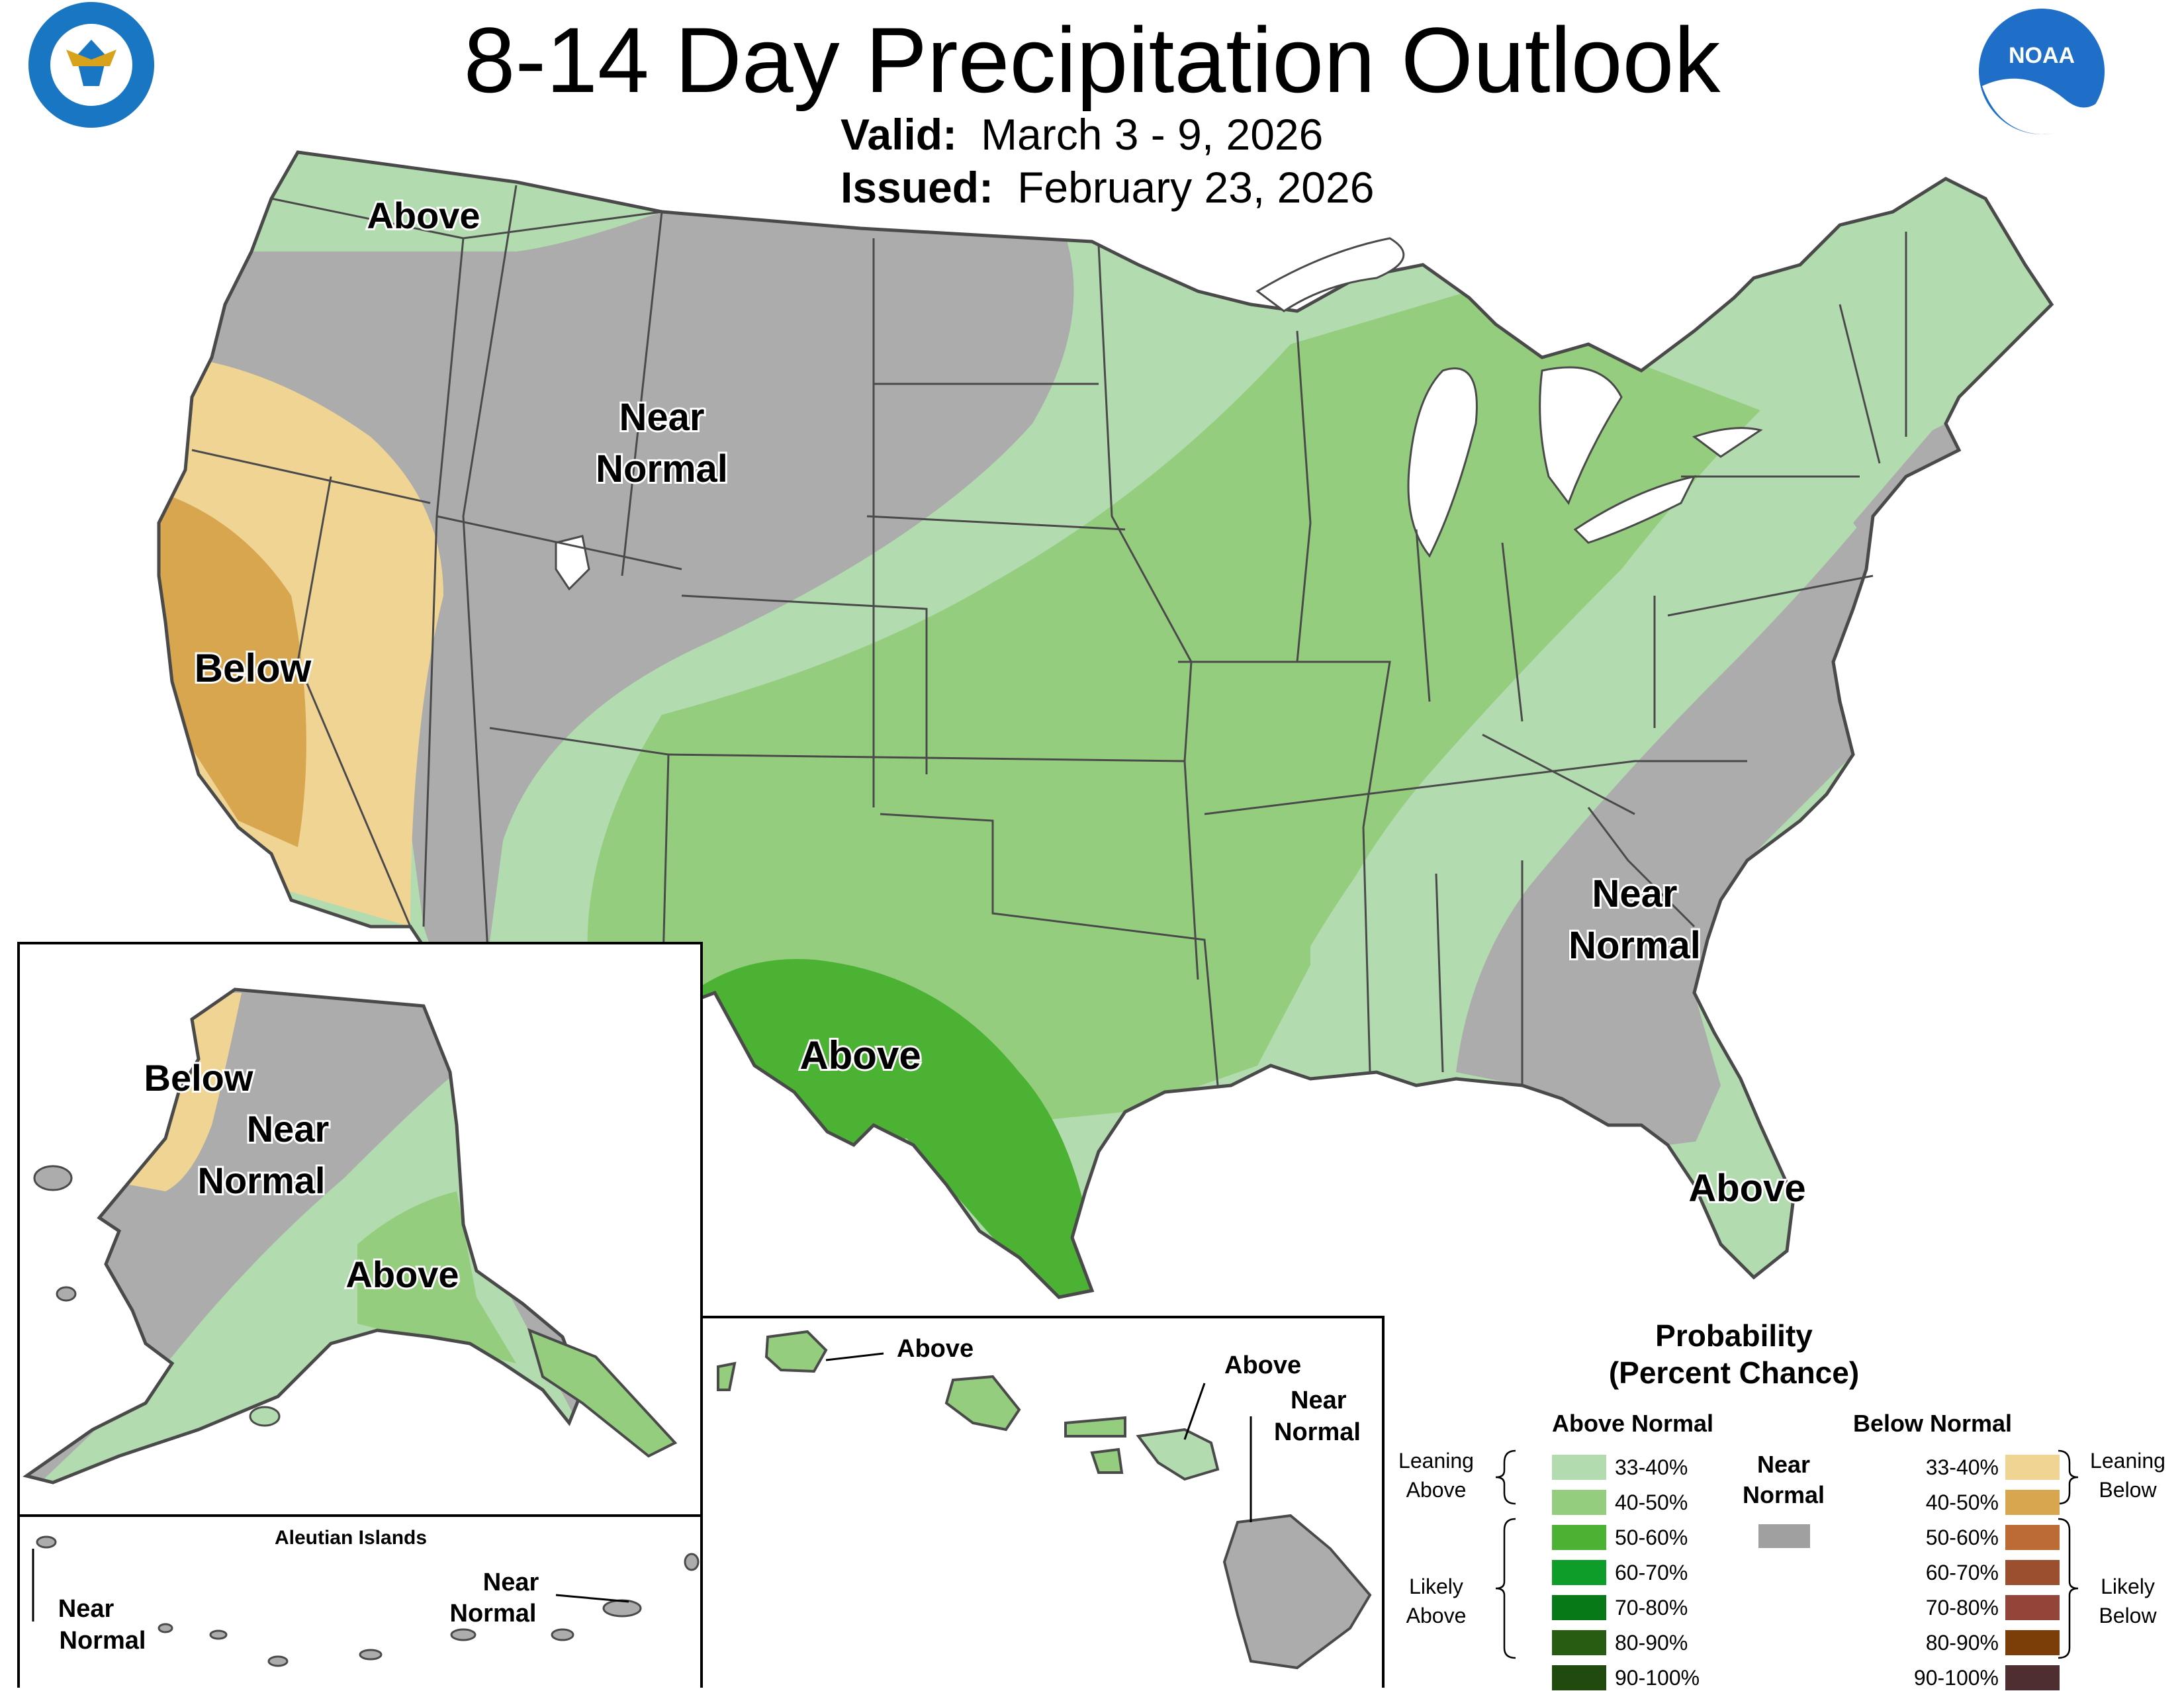 Image resolution: width=2184 pixels, height=1691 pixels. What do you see at coordinates (1095, 1427) in the screenshot?
I see `molokai` at bounding box center [1095, 1427].